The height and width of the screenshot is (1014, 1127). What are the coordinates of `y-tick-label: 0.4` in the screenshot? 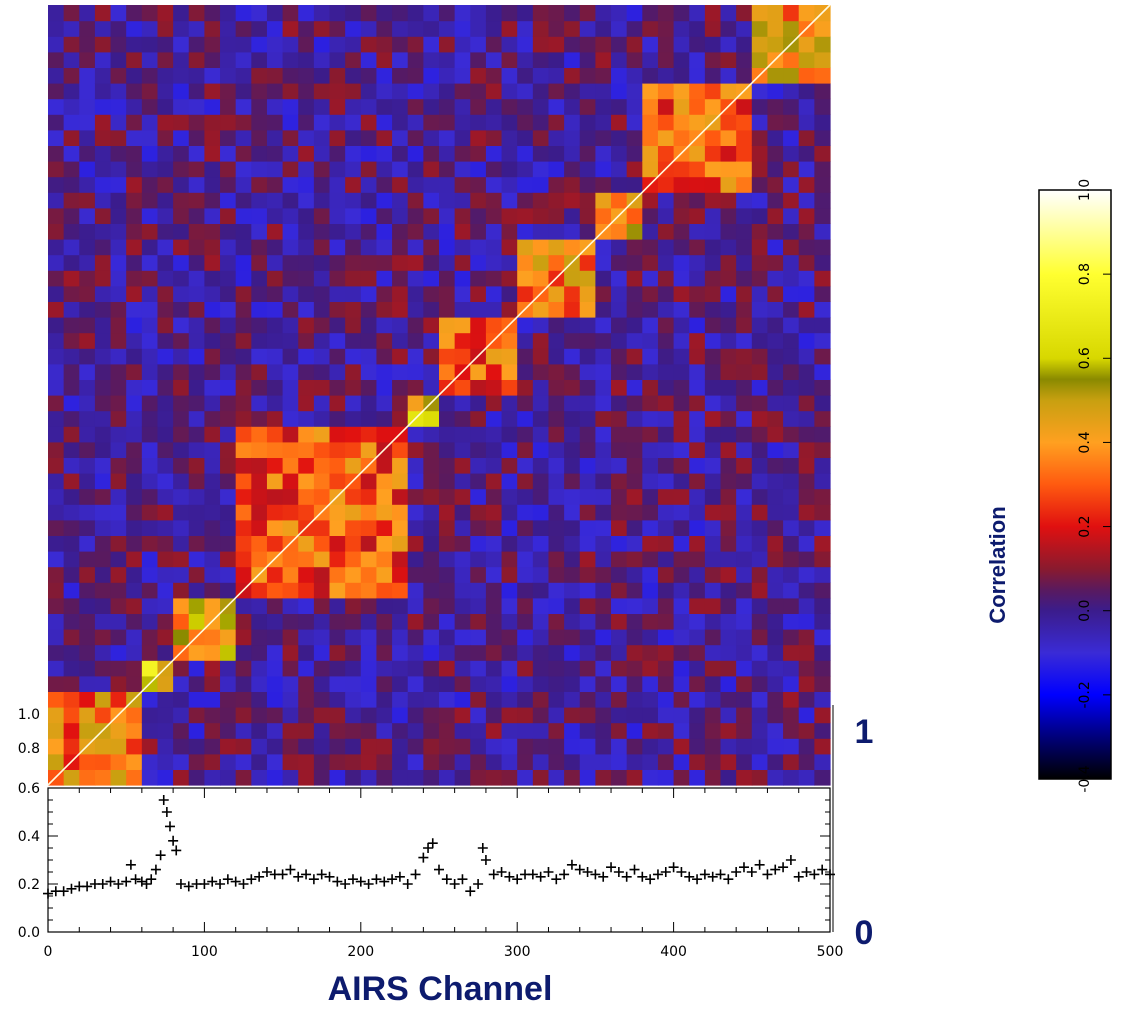 It's located at (29, 837).